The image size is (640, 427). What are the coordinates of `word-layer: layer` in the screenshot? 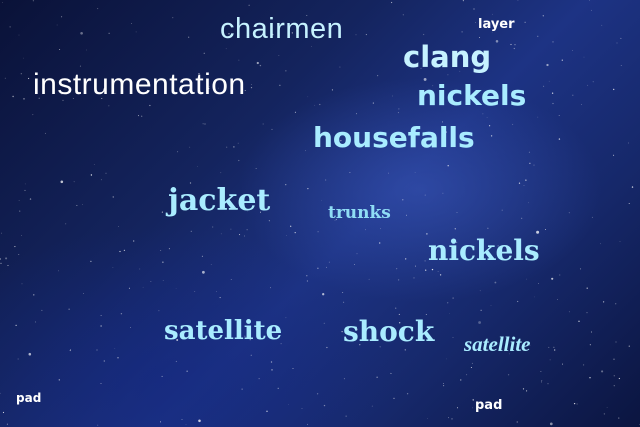 It's located at (496, 24).